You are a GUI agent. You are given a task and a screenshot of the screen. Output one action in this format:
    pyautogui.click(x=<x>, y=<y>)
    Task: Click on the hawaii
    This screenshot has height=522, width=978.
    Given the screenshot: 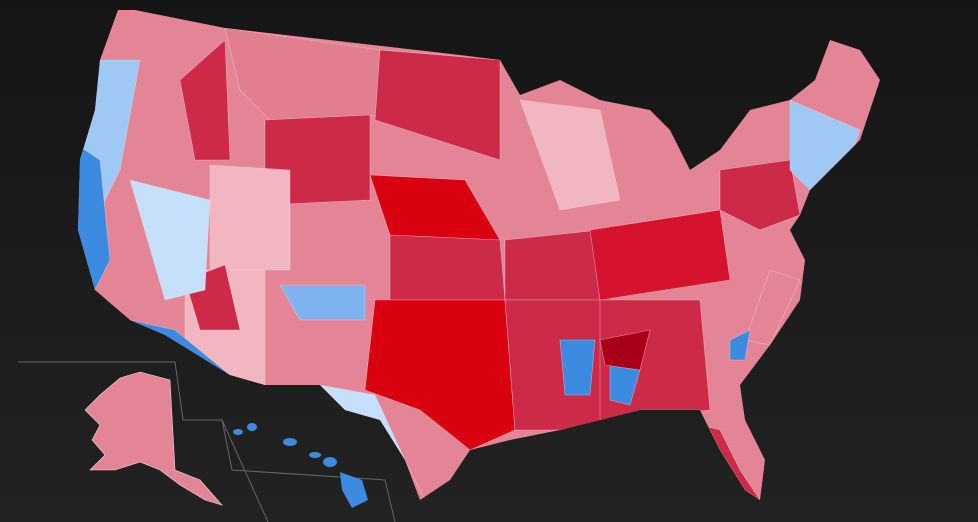 What is the action you would take?
    pyautogui.click(x=300, y=465)
    